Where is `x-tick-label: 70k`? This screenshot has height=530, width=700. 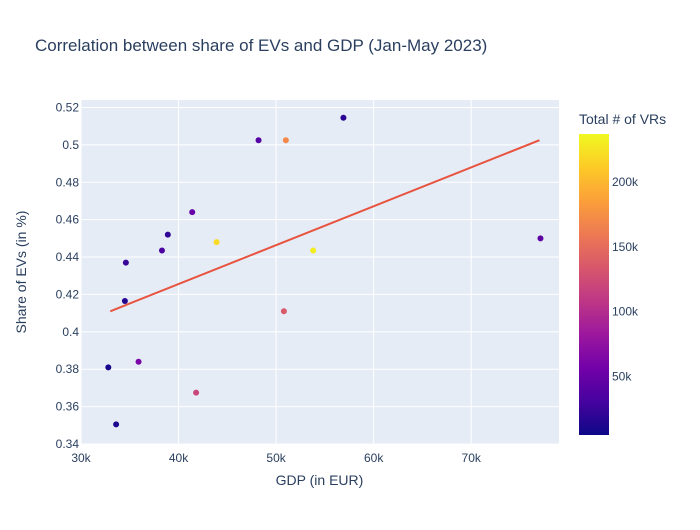 x-tick-label: 70k is located at coordinates (472, 458).